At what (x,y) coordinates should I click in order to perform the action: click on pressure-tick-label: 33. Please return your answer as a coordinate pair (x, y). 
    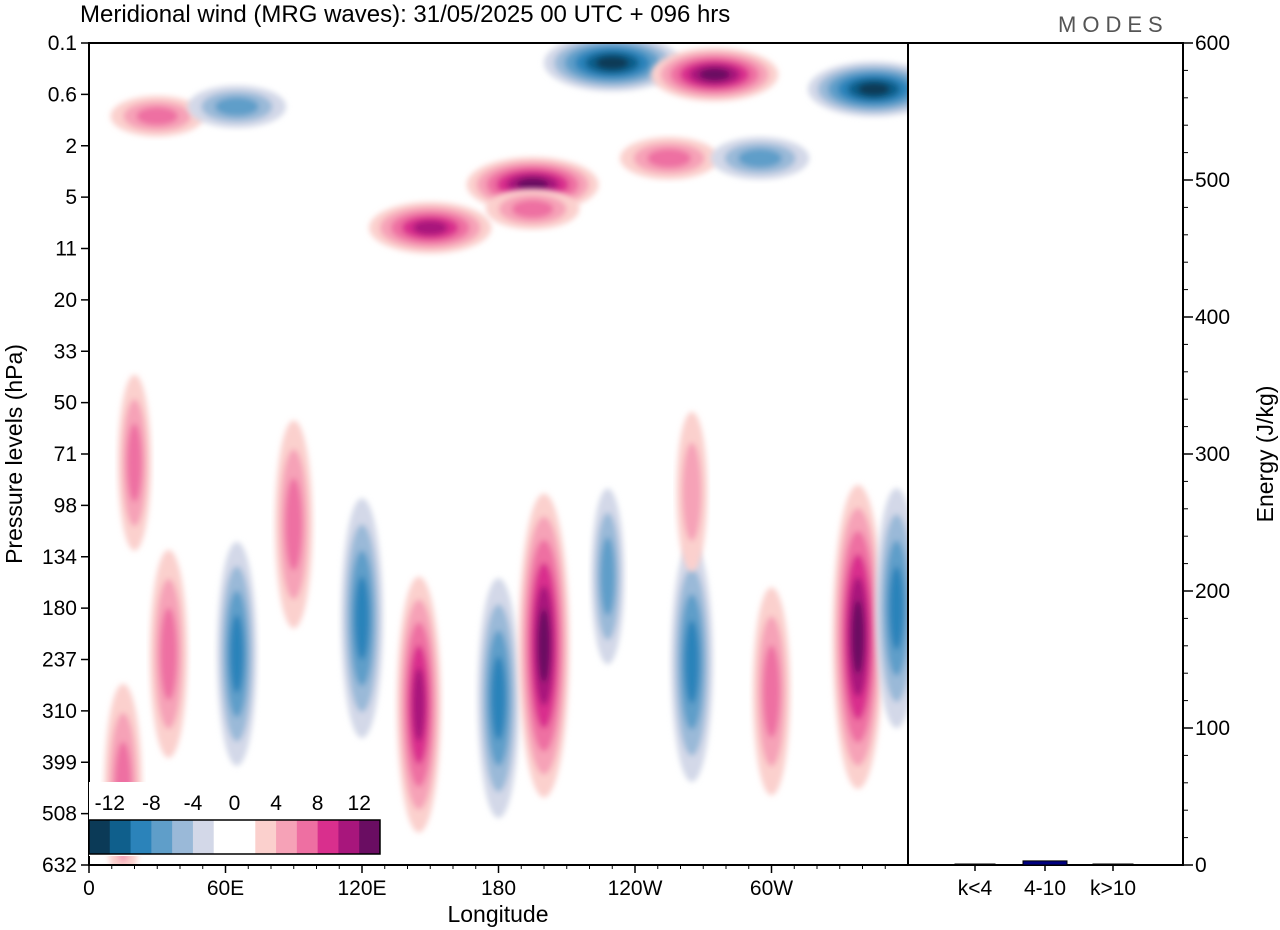
    Looking at the image, I should click on (65, 351).